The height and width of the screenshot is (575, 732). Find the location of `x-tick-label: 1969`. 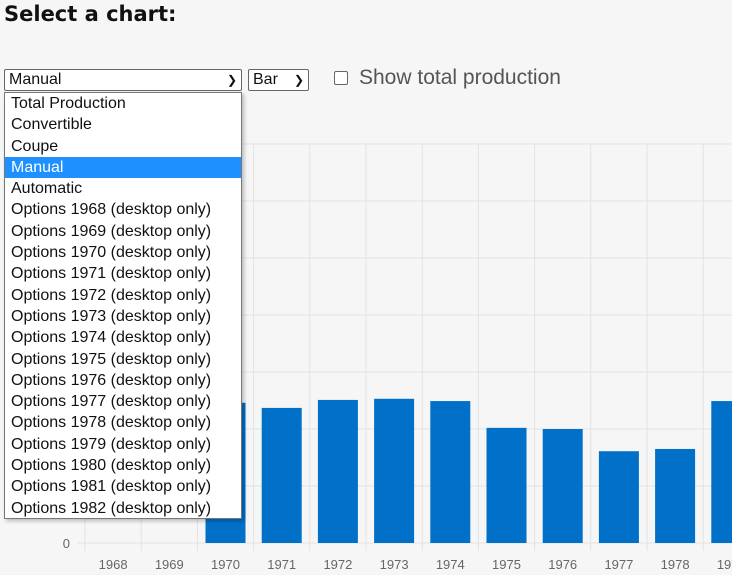

x-tick-label: 1969 is located at coordinates (169, 564).